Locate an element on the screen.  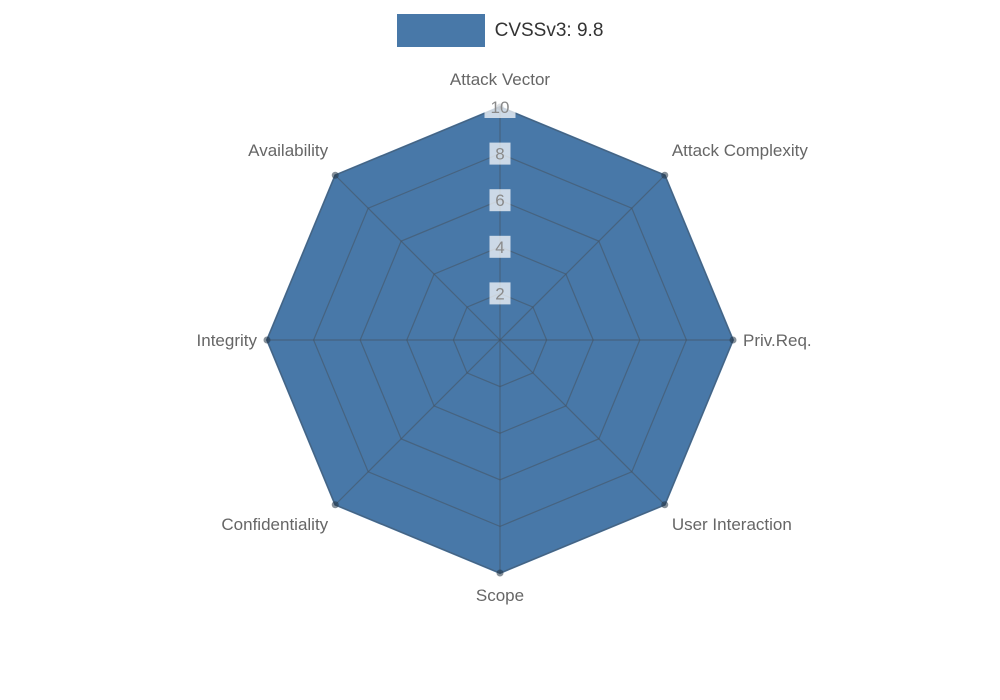
axis-label-integrity: Integrity is located at coordinates (227, 340).